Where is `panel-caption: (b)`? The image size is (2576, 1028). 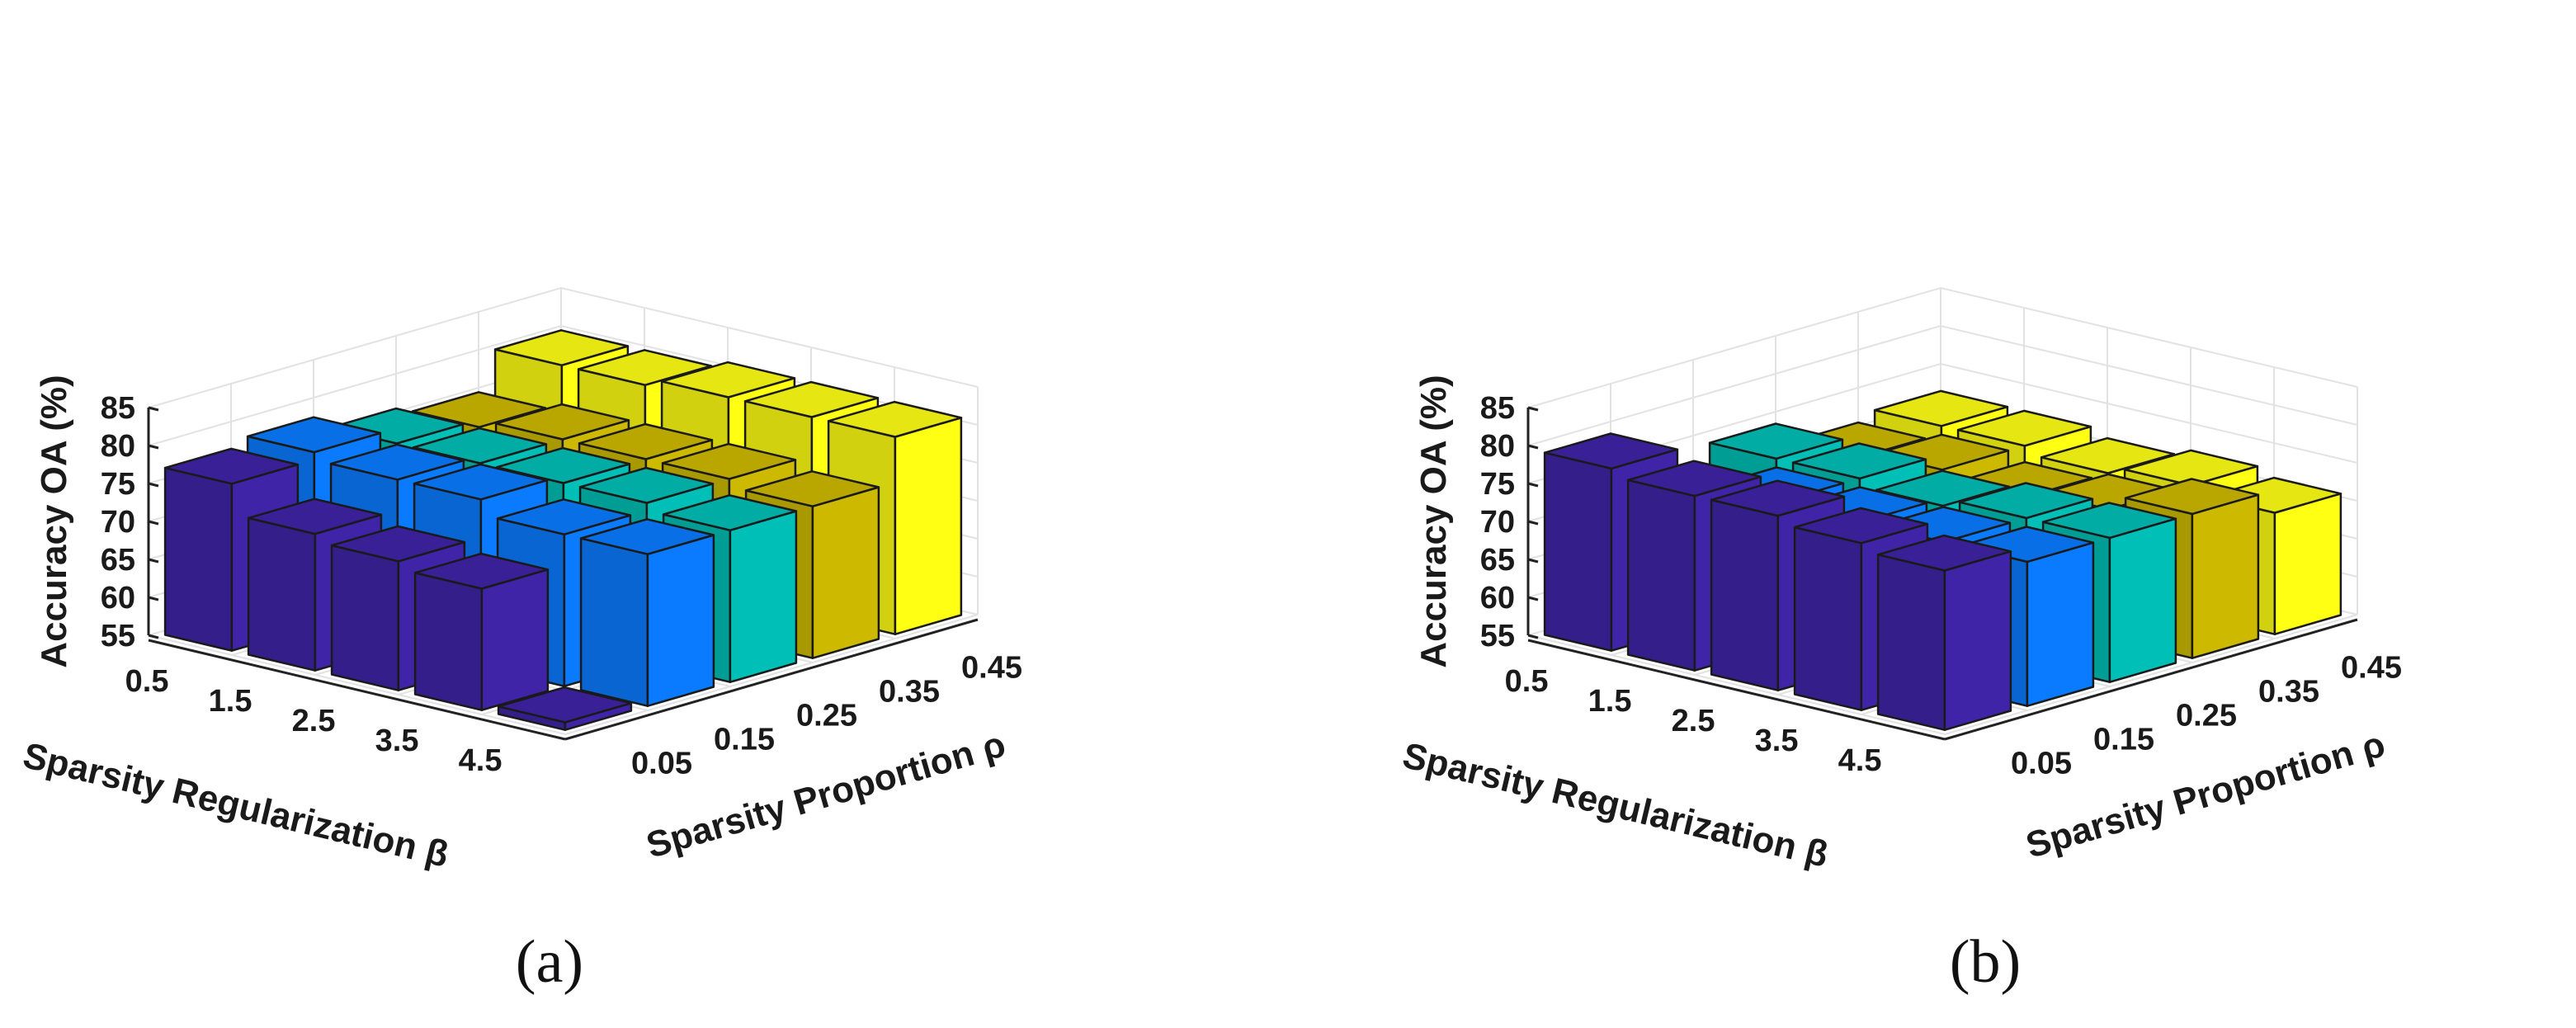
panel-caption: (b) is located at coordinates (1986, 962).